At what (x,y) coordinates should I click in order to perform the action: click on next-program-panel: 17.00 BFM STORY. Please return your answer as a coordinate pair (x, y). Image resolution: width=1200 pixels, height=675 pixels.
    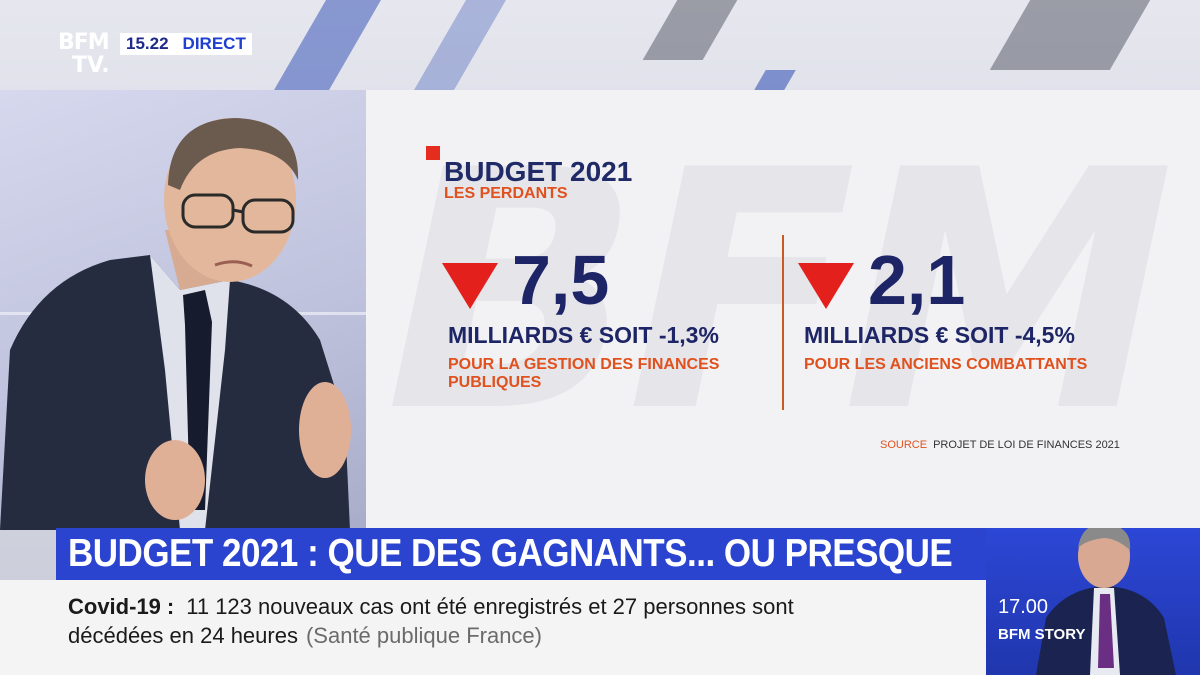
    Looking at the image, I should click on (1093, 601).